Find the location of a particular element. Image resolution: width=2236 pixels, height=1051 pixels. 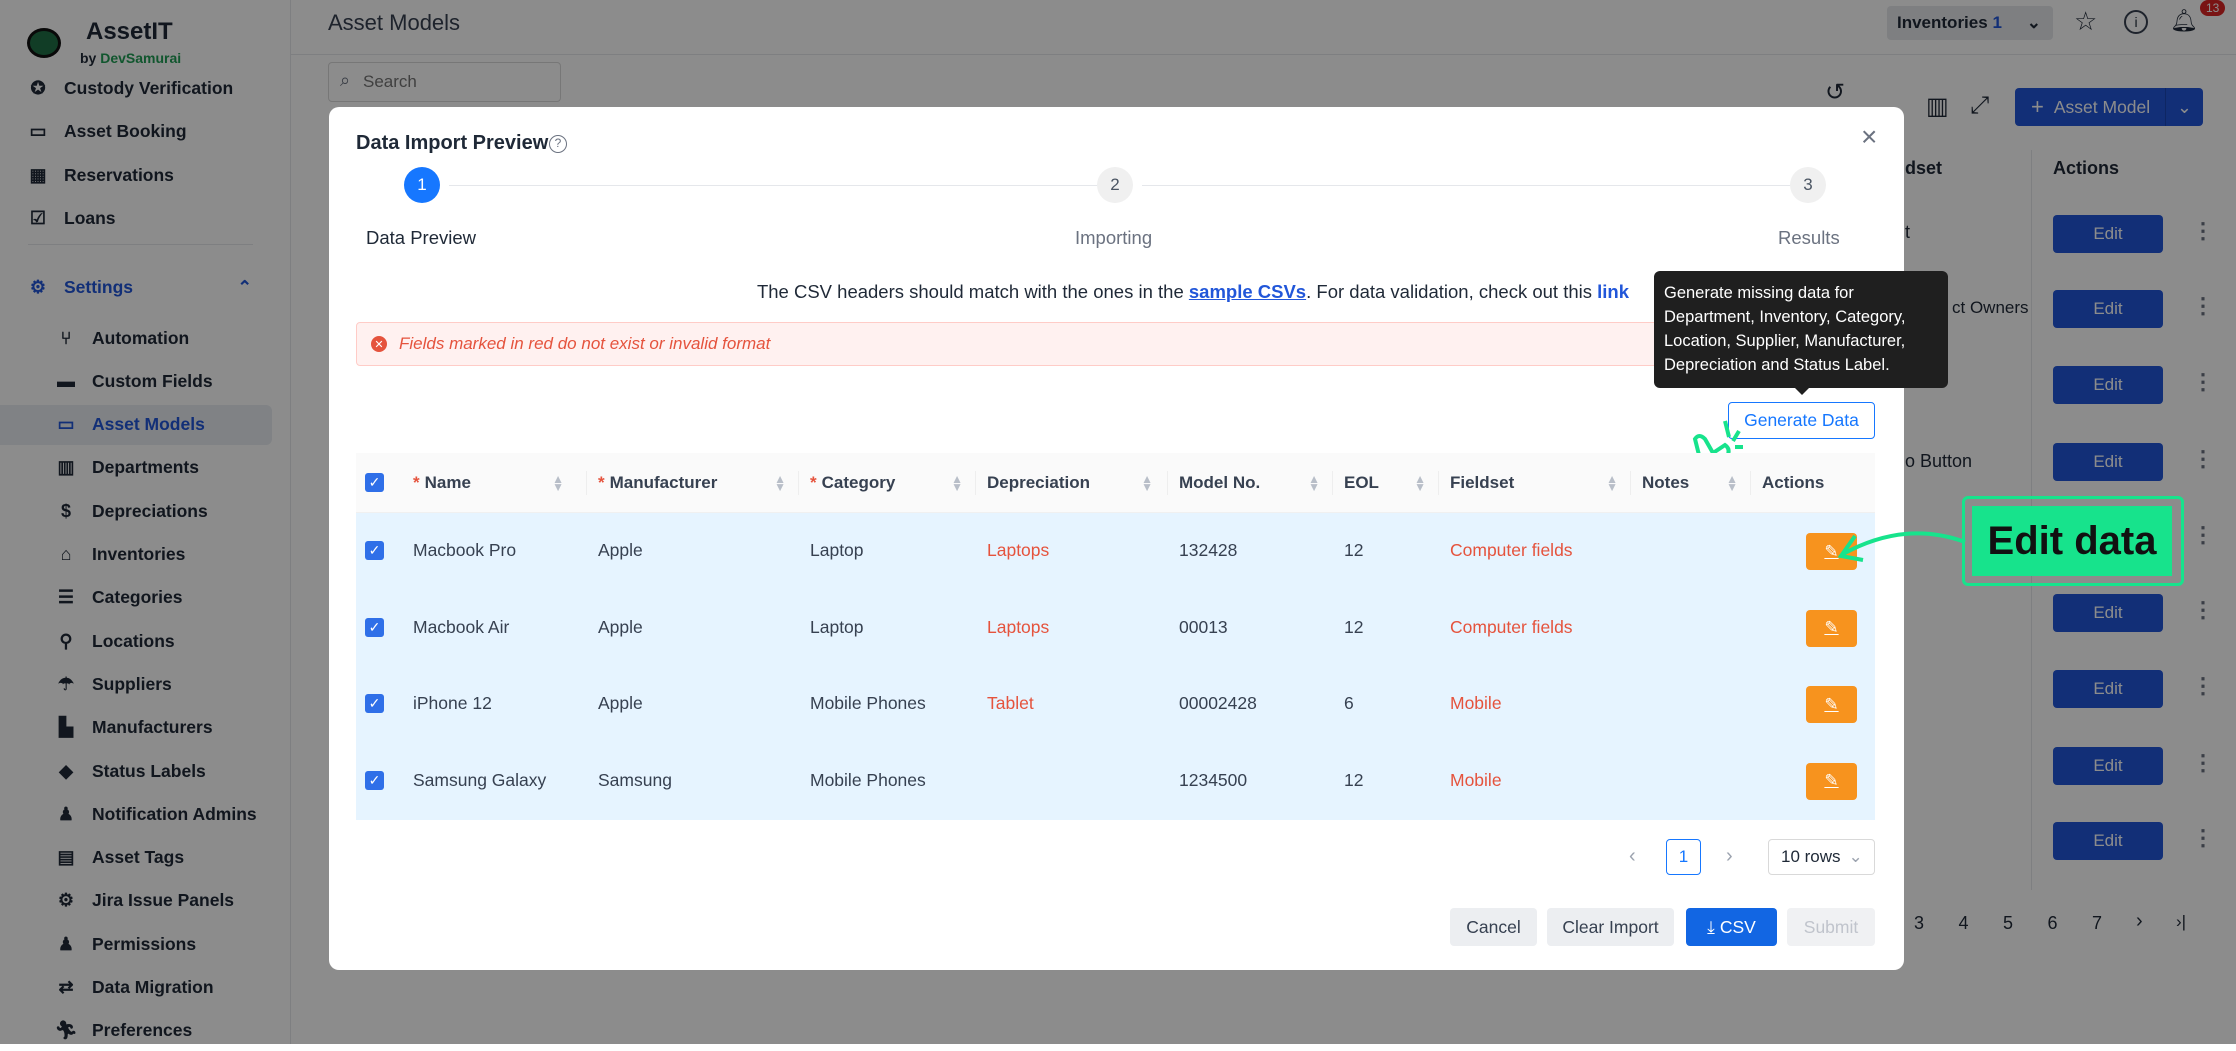

notification-badge: 13 is located at coordinates (2213, 8).